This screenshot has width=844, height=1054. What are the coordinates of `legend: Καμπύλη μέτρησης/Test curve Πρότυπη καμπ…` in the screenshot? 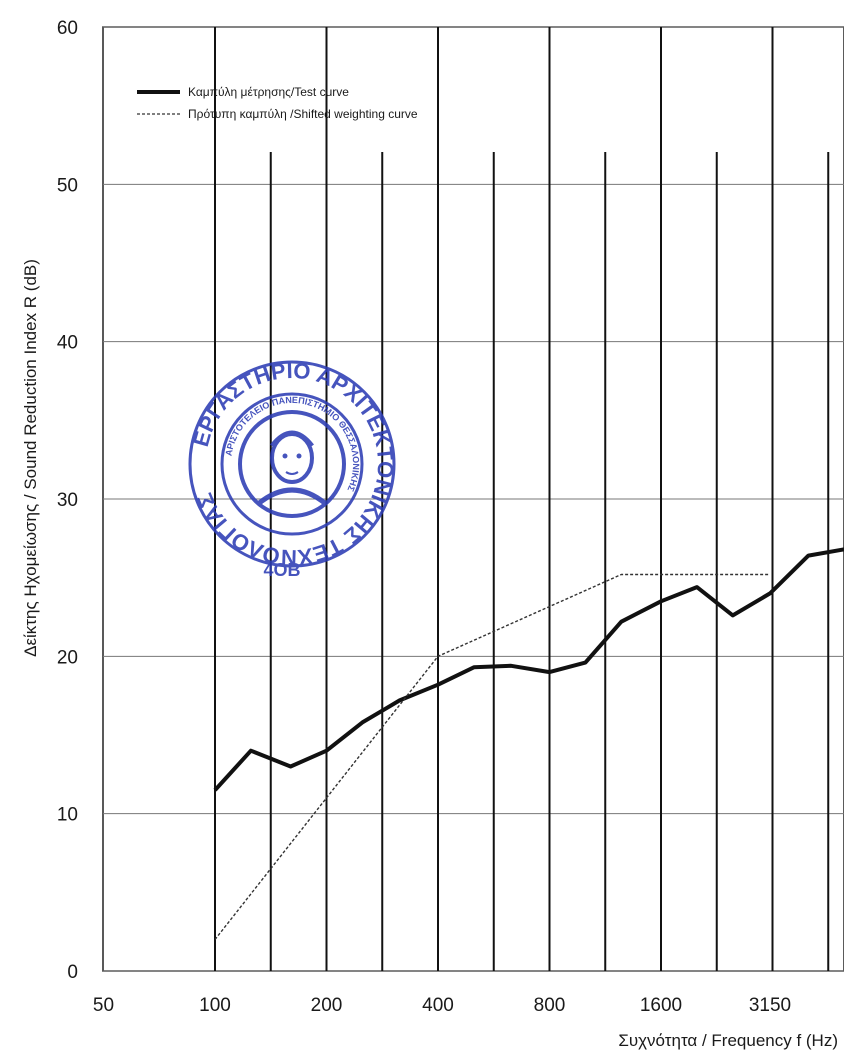 It's located at (277, 103).